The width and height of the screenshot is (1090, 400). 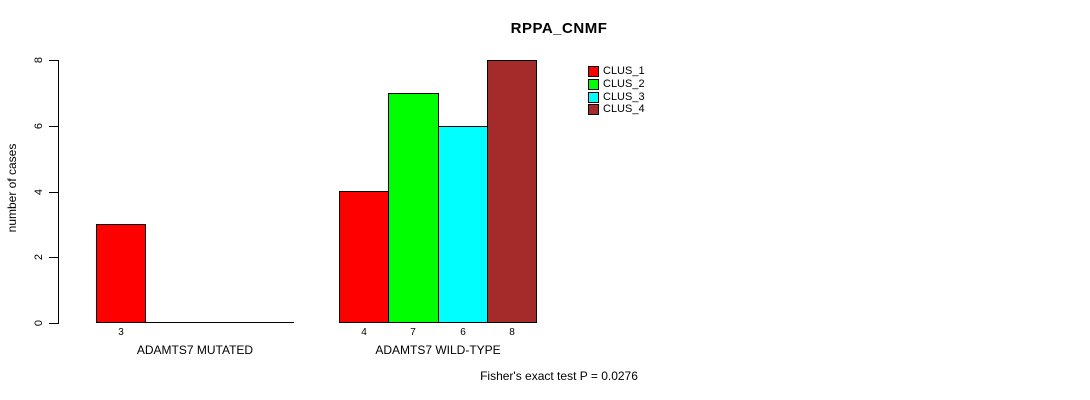 What do you see at coordinates (624, 70) in the screenshot?
I see `legend-label: CLUS_1` at bounding box center [624, 70].